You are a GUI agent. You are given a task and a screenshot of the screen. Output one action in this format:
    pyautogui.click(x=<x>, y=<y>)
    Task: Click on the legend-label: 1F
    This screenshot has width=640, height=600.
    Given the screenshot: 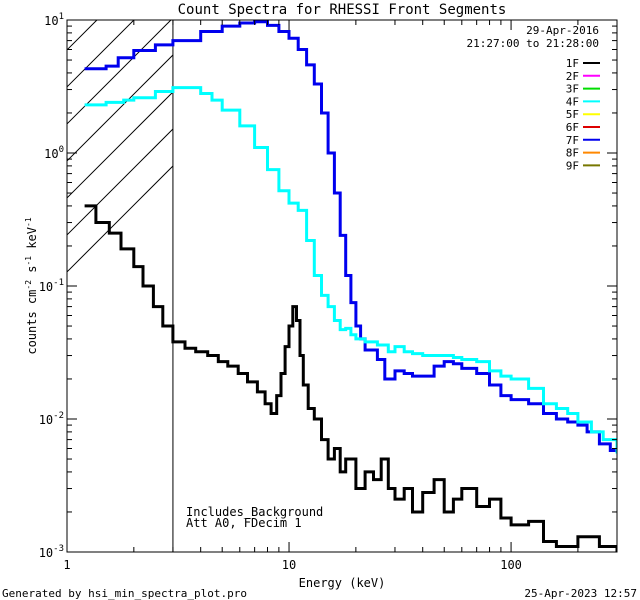 What is the action you would take?
    pyautogui.click(x=572, y=63)
    